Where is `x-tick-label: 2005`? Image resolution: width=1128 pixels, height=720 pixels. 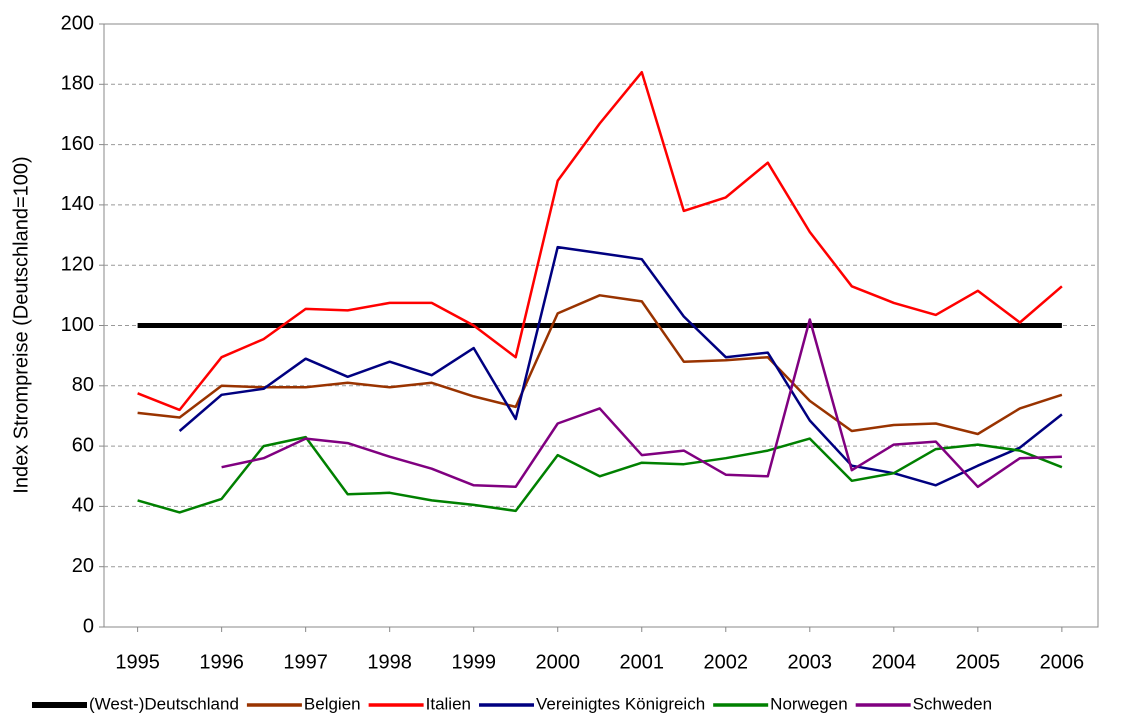
x-tick-label: 2005 is located at coordinates (978, 662).